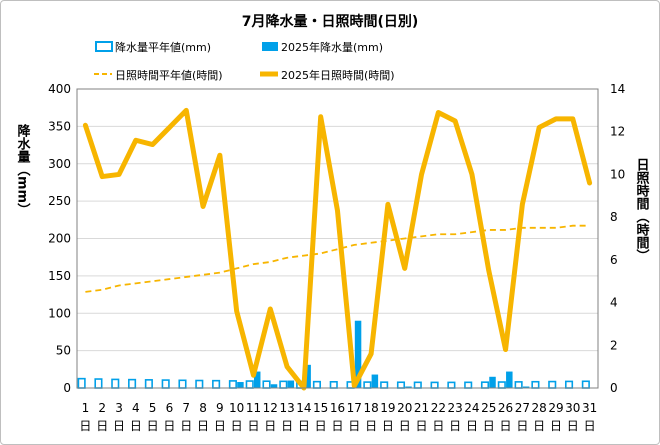  What do you see at coordinates (614, 303) in the screenshot?
I see `y-right-tick-label: 4` at bounding box center [614, 303].